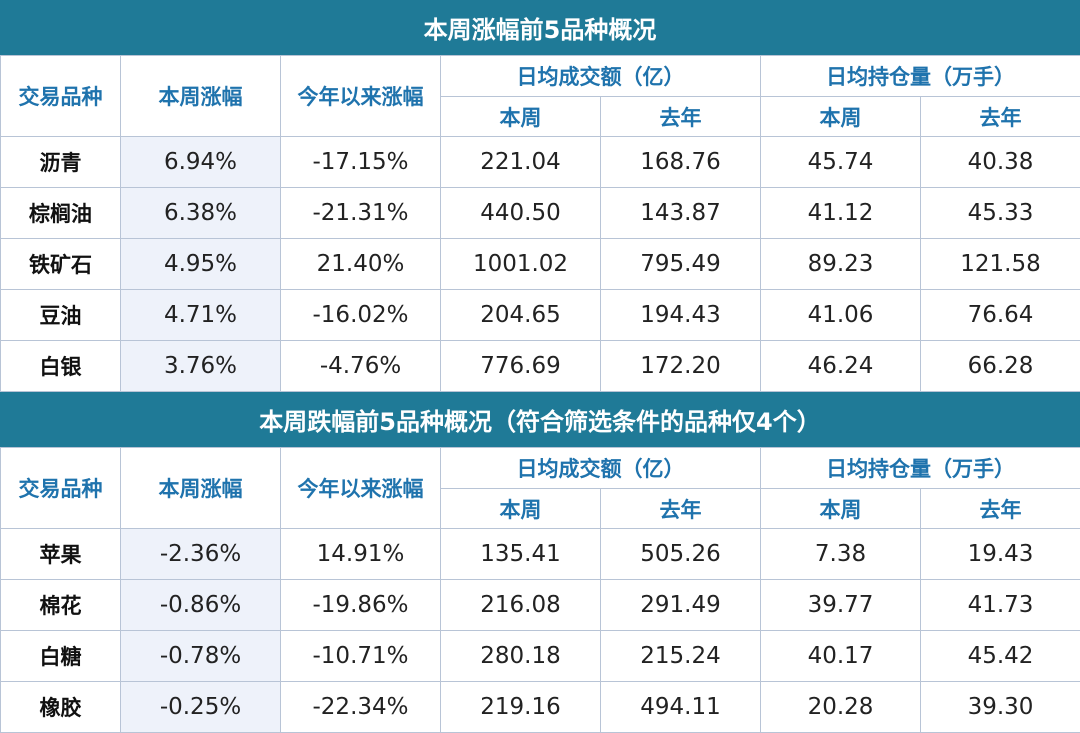 Image resolution: width=1080 pixels, height=733 pixels. I want to click on cell-turnover-this-week: 776.69, so click(521, 366).